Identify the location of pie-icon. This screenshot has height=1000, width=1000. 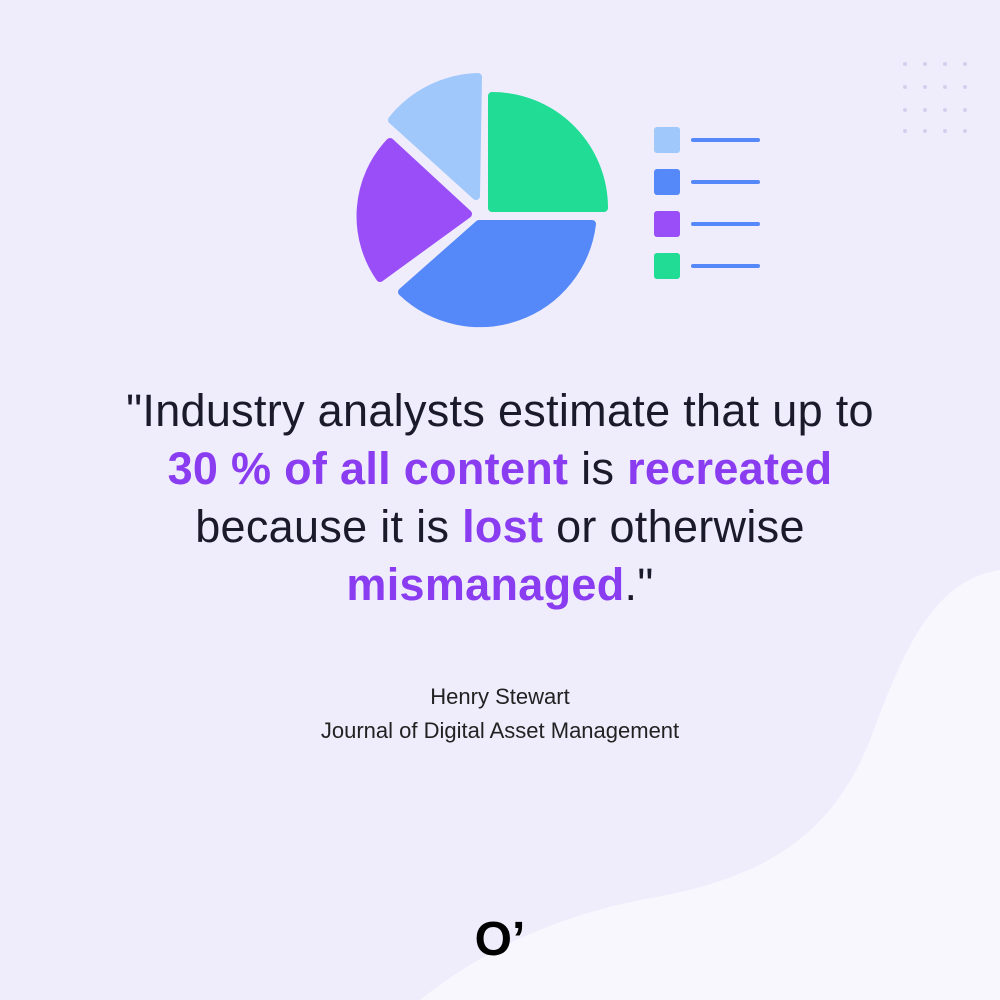
(482, 200).